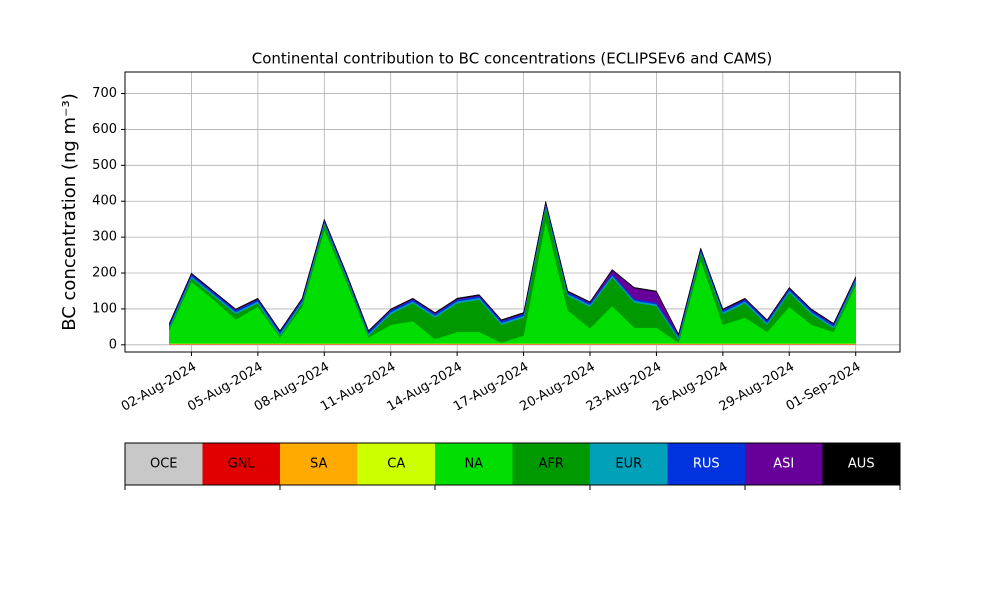 The width and height of the screenshot is (1000, 604). Describe the element at coordinates (104, 201) in the screenshot. I see `y-tick-label: 400` at that location.